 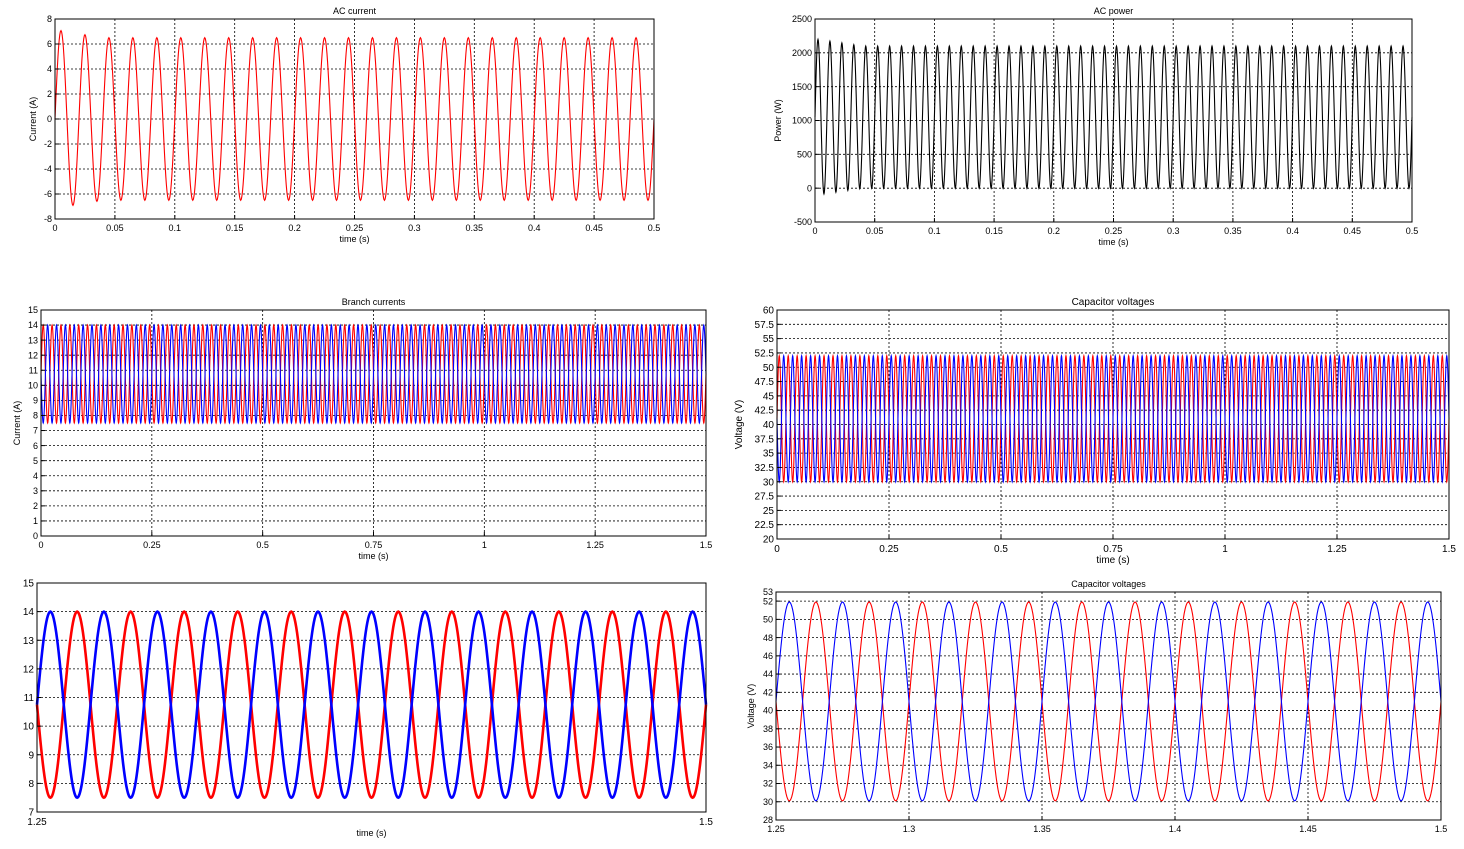 What do you see at coordinates (765, 439) in the screenshot?
I see `y-tick-label: 37.5` at bounding box center [765, 439].